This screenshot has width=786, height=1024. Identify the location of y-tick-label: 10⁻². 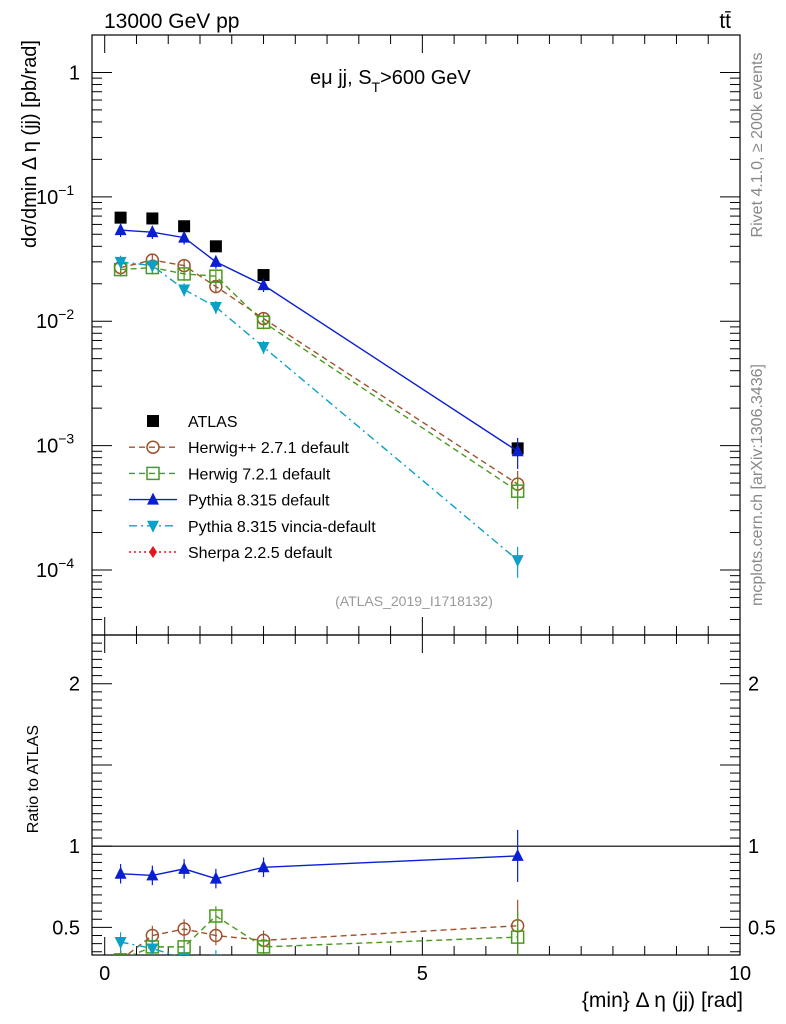
(55, 319).